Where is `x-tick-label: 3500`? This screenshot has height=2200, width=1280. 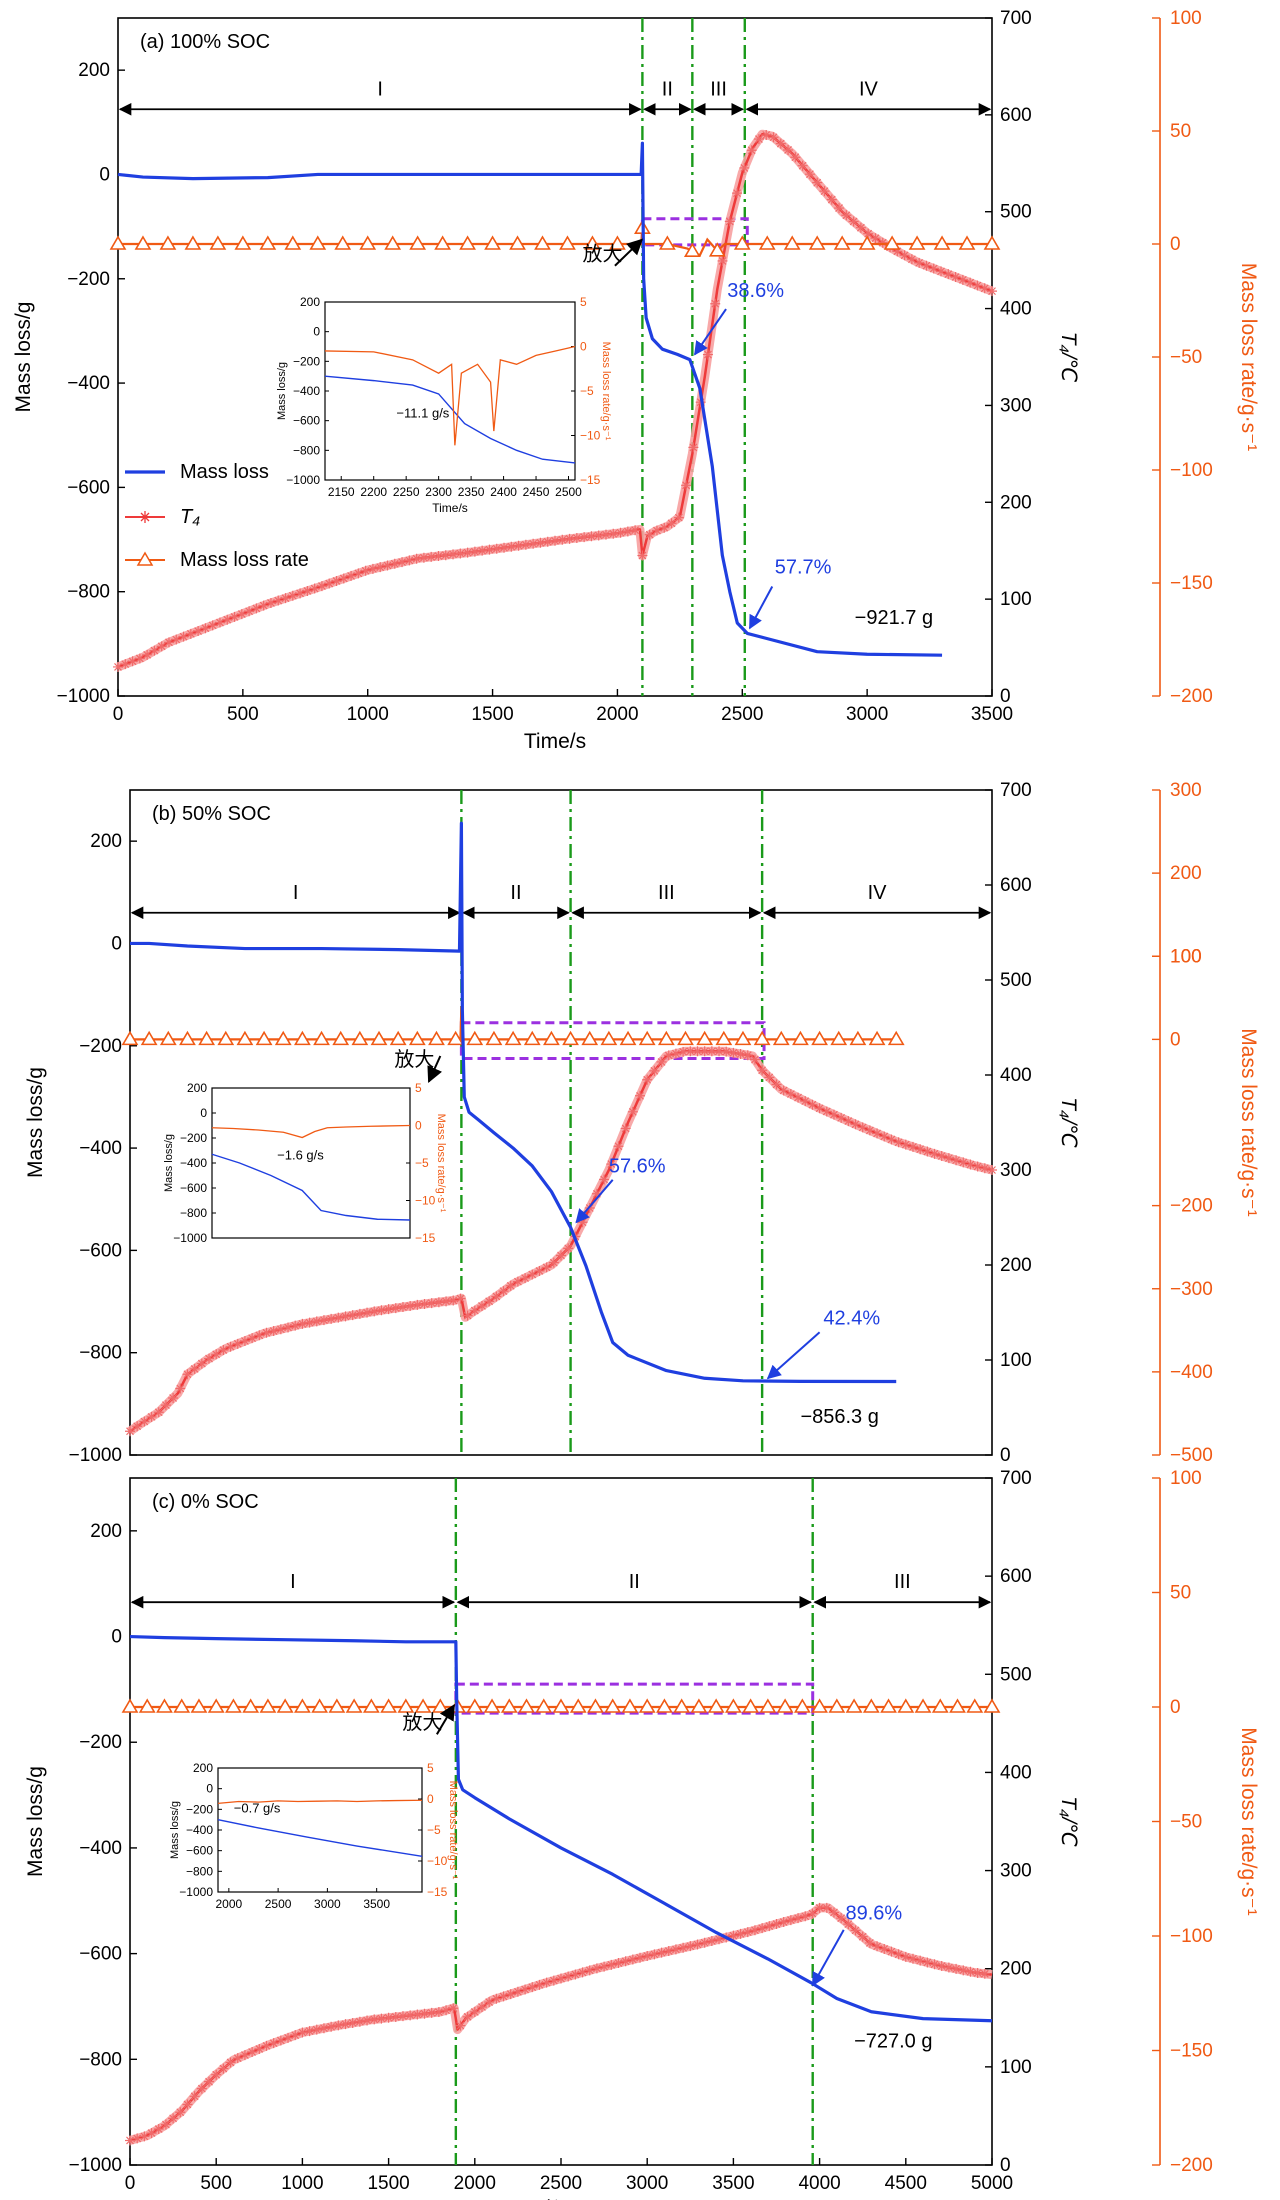
x-tick-label: 3500 is located at coordinates (992, 714).